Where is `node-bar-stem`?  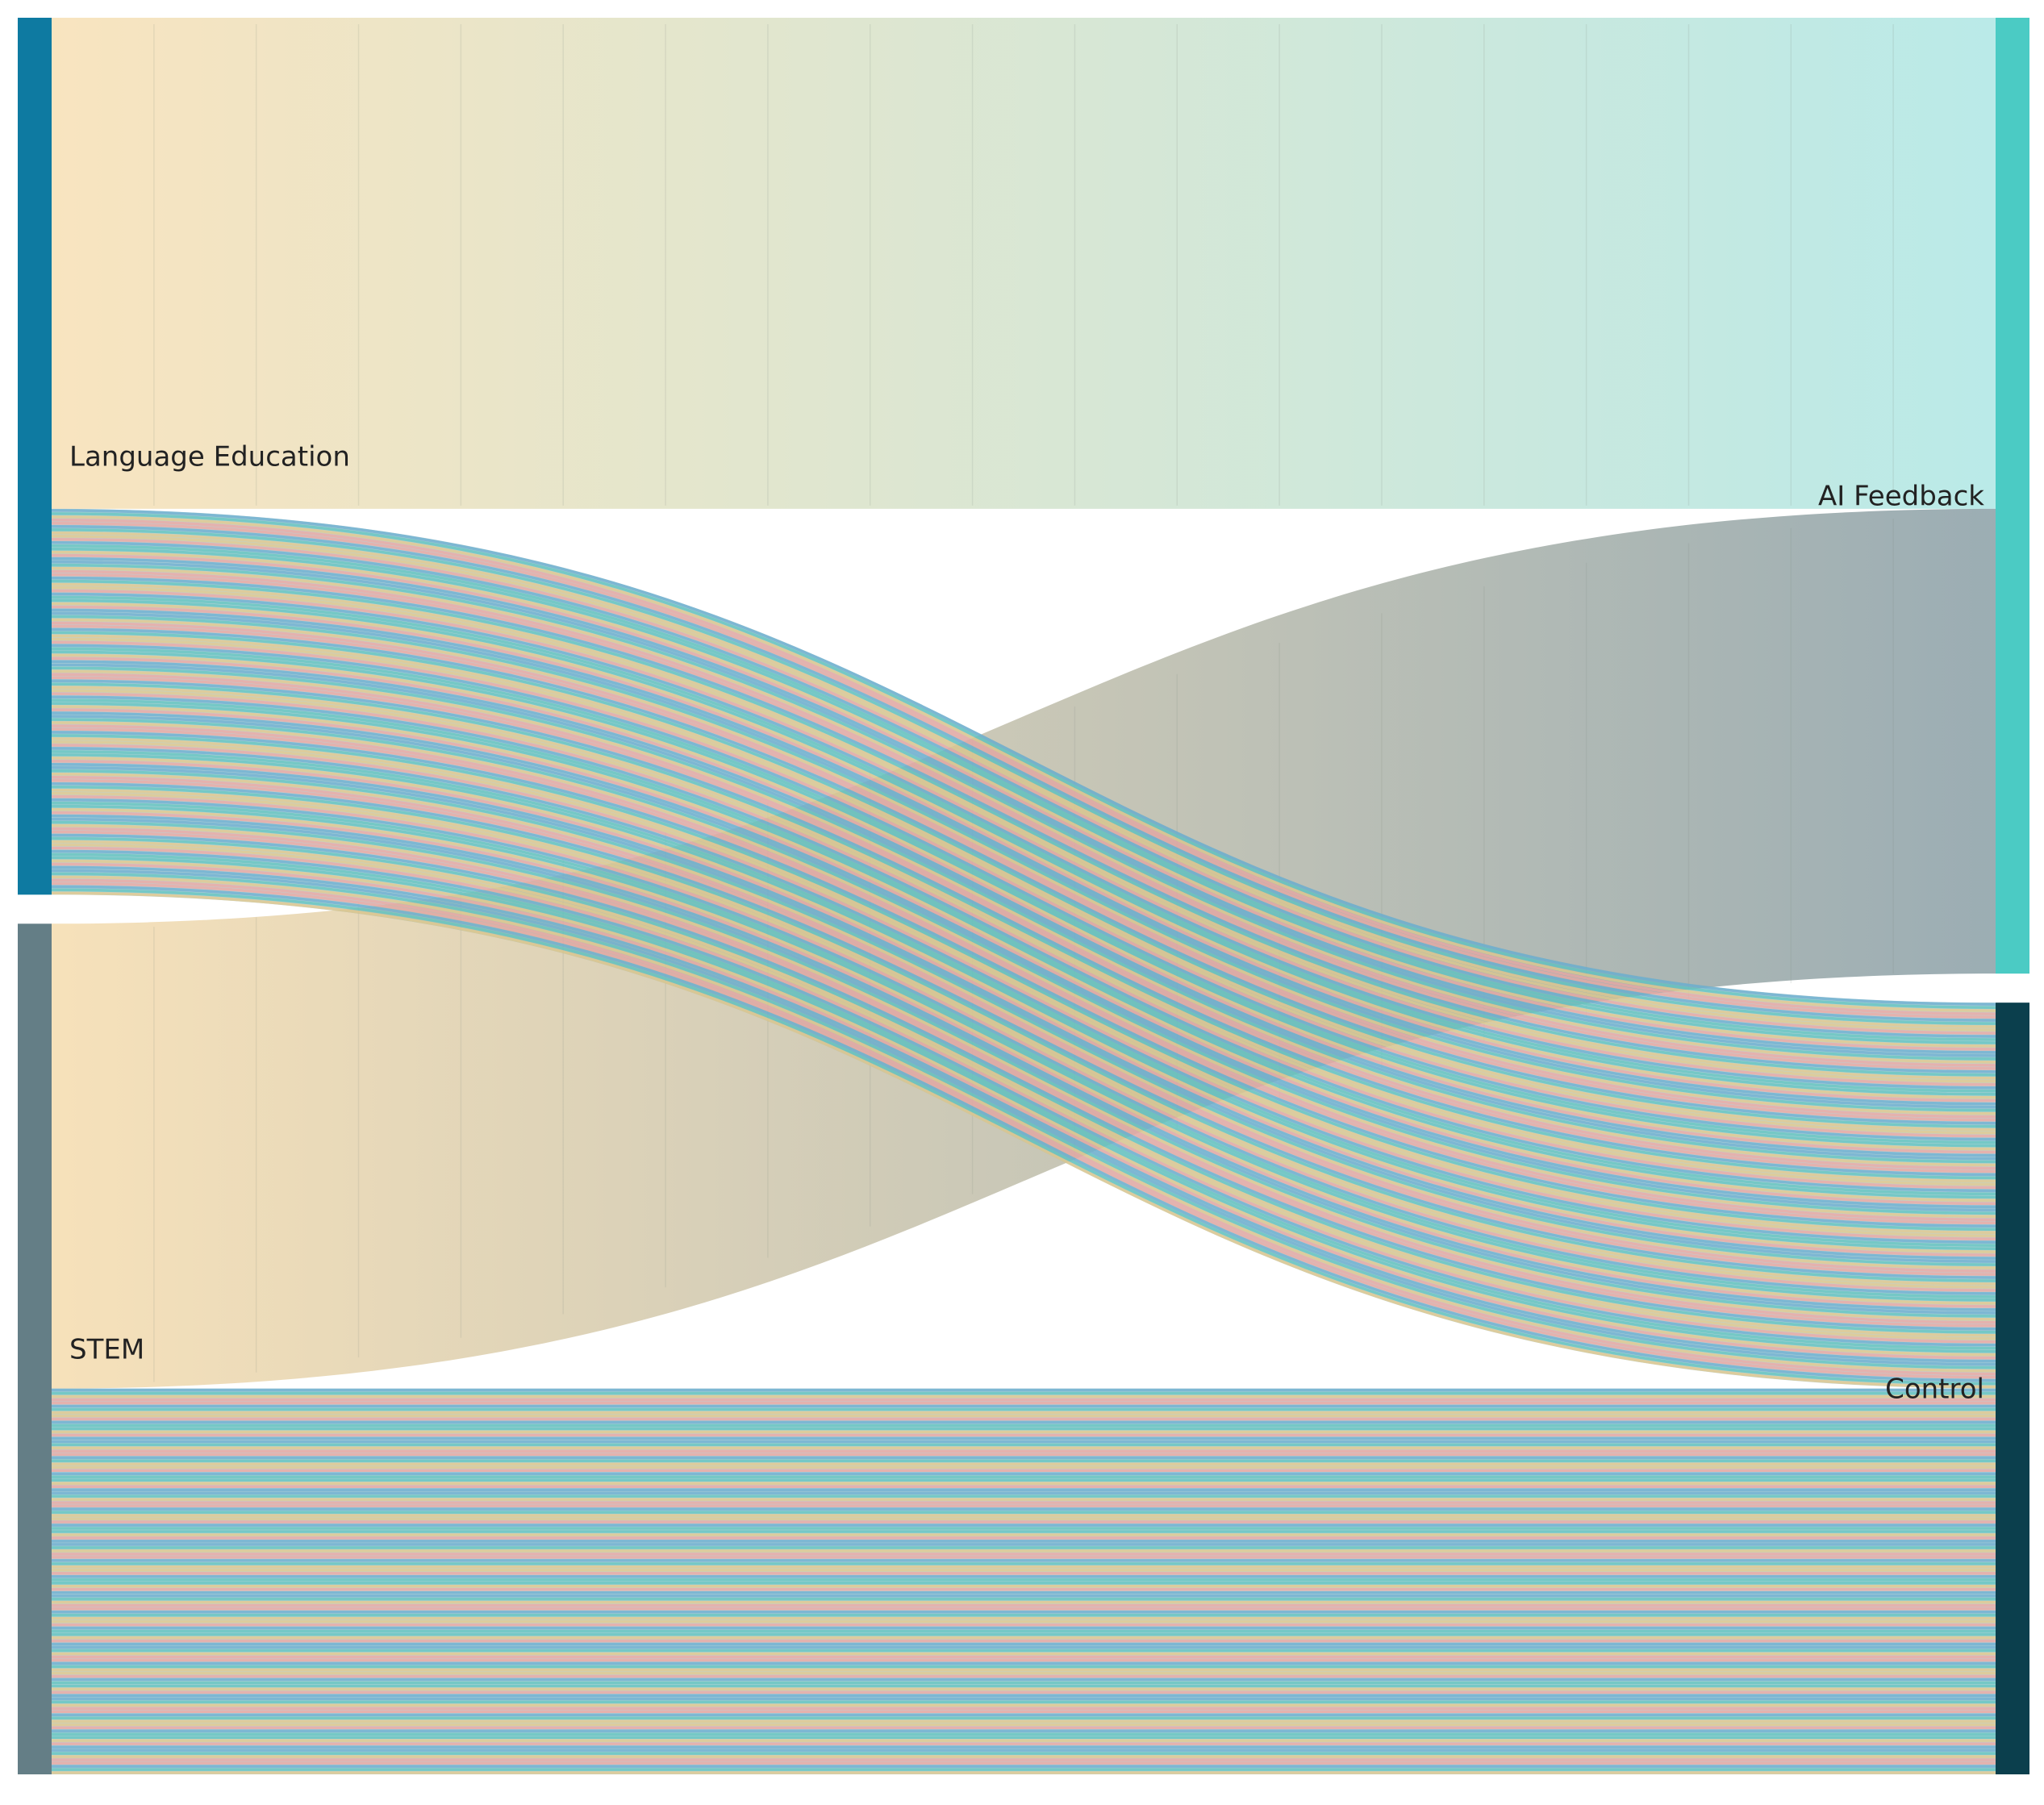
node-bar-stem is located at coordinates (35, 1348).